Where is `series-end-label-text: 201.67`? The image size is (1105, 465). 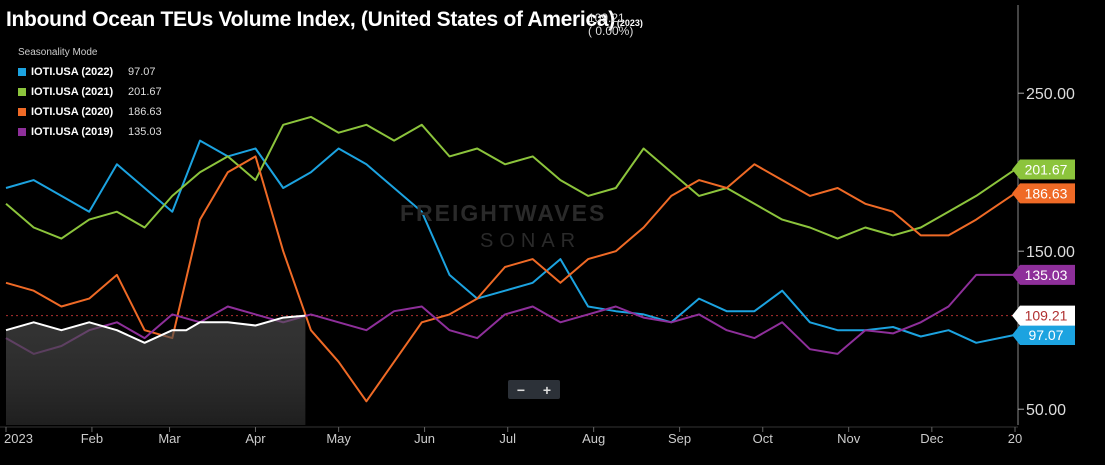 series-end-label-text: 201.67 is located at coordinates (1046, 170).